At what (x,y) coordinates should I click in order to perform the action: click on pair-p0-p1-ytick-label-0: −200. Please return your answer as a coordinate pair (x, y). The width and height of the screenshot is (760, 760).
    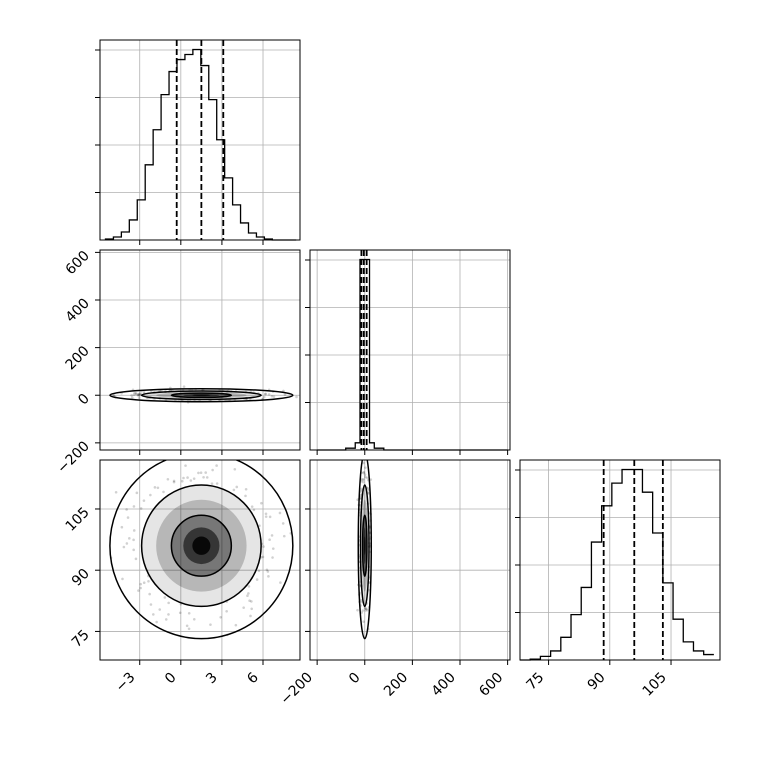
    Looking at the image, I should click on (73, 457).